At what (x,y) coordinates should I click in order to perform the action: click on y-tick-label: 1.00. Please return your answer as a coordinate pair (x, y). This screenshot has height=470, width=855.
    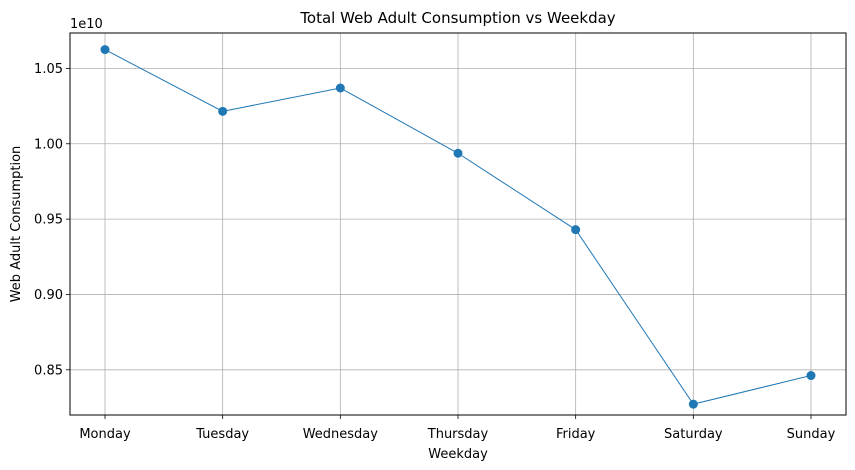
    Looking at the image, I should click on (48, 144).